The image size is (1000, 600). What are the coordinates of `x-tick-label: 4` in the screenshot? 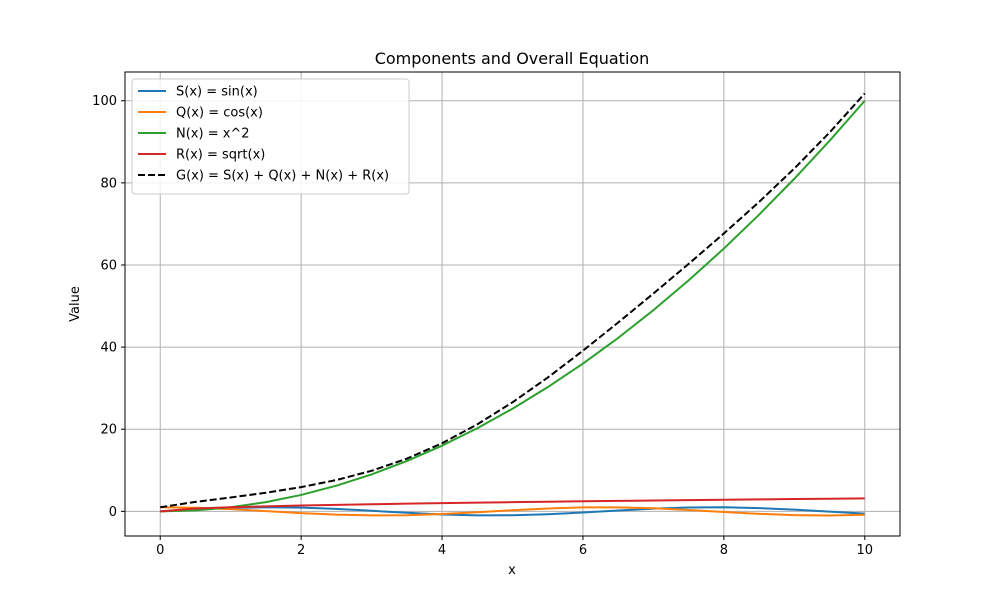 It's located at (442, 550).